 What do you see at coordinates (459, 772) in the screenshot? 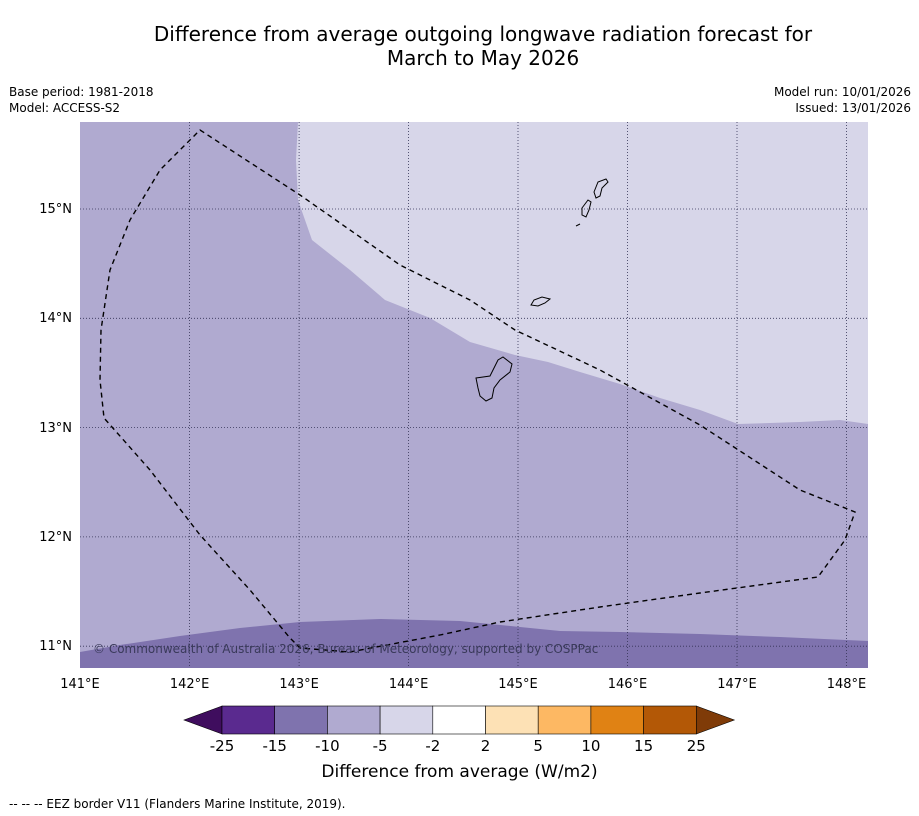
I see `colorbar-title: Difference from average (W/m2)` at bounding box center [459, 772].